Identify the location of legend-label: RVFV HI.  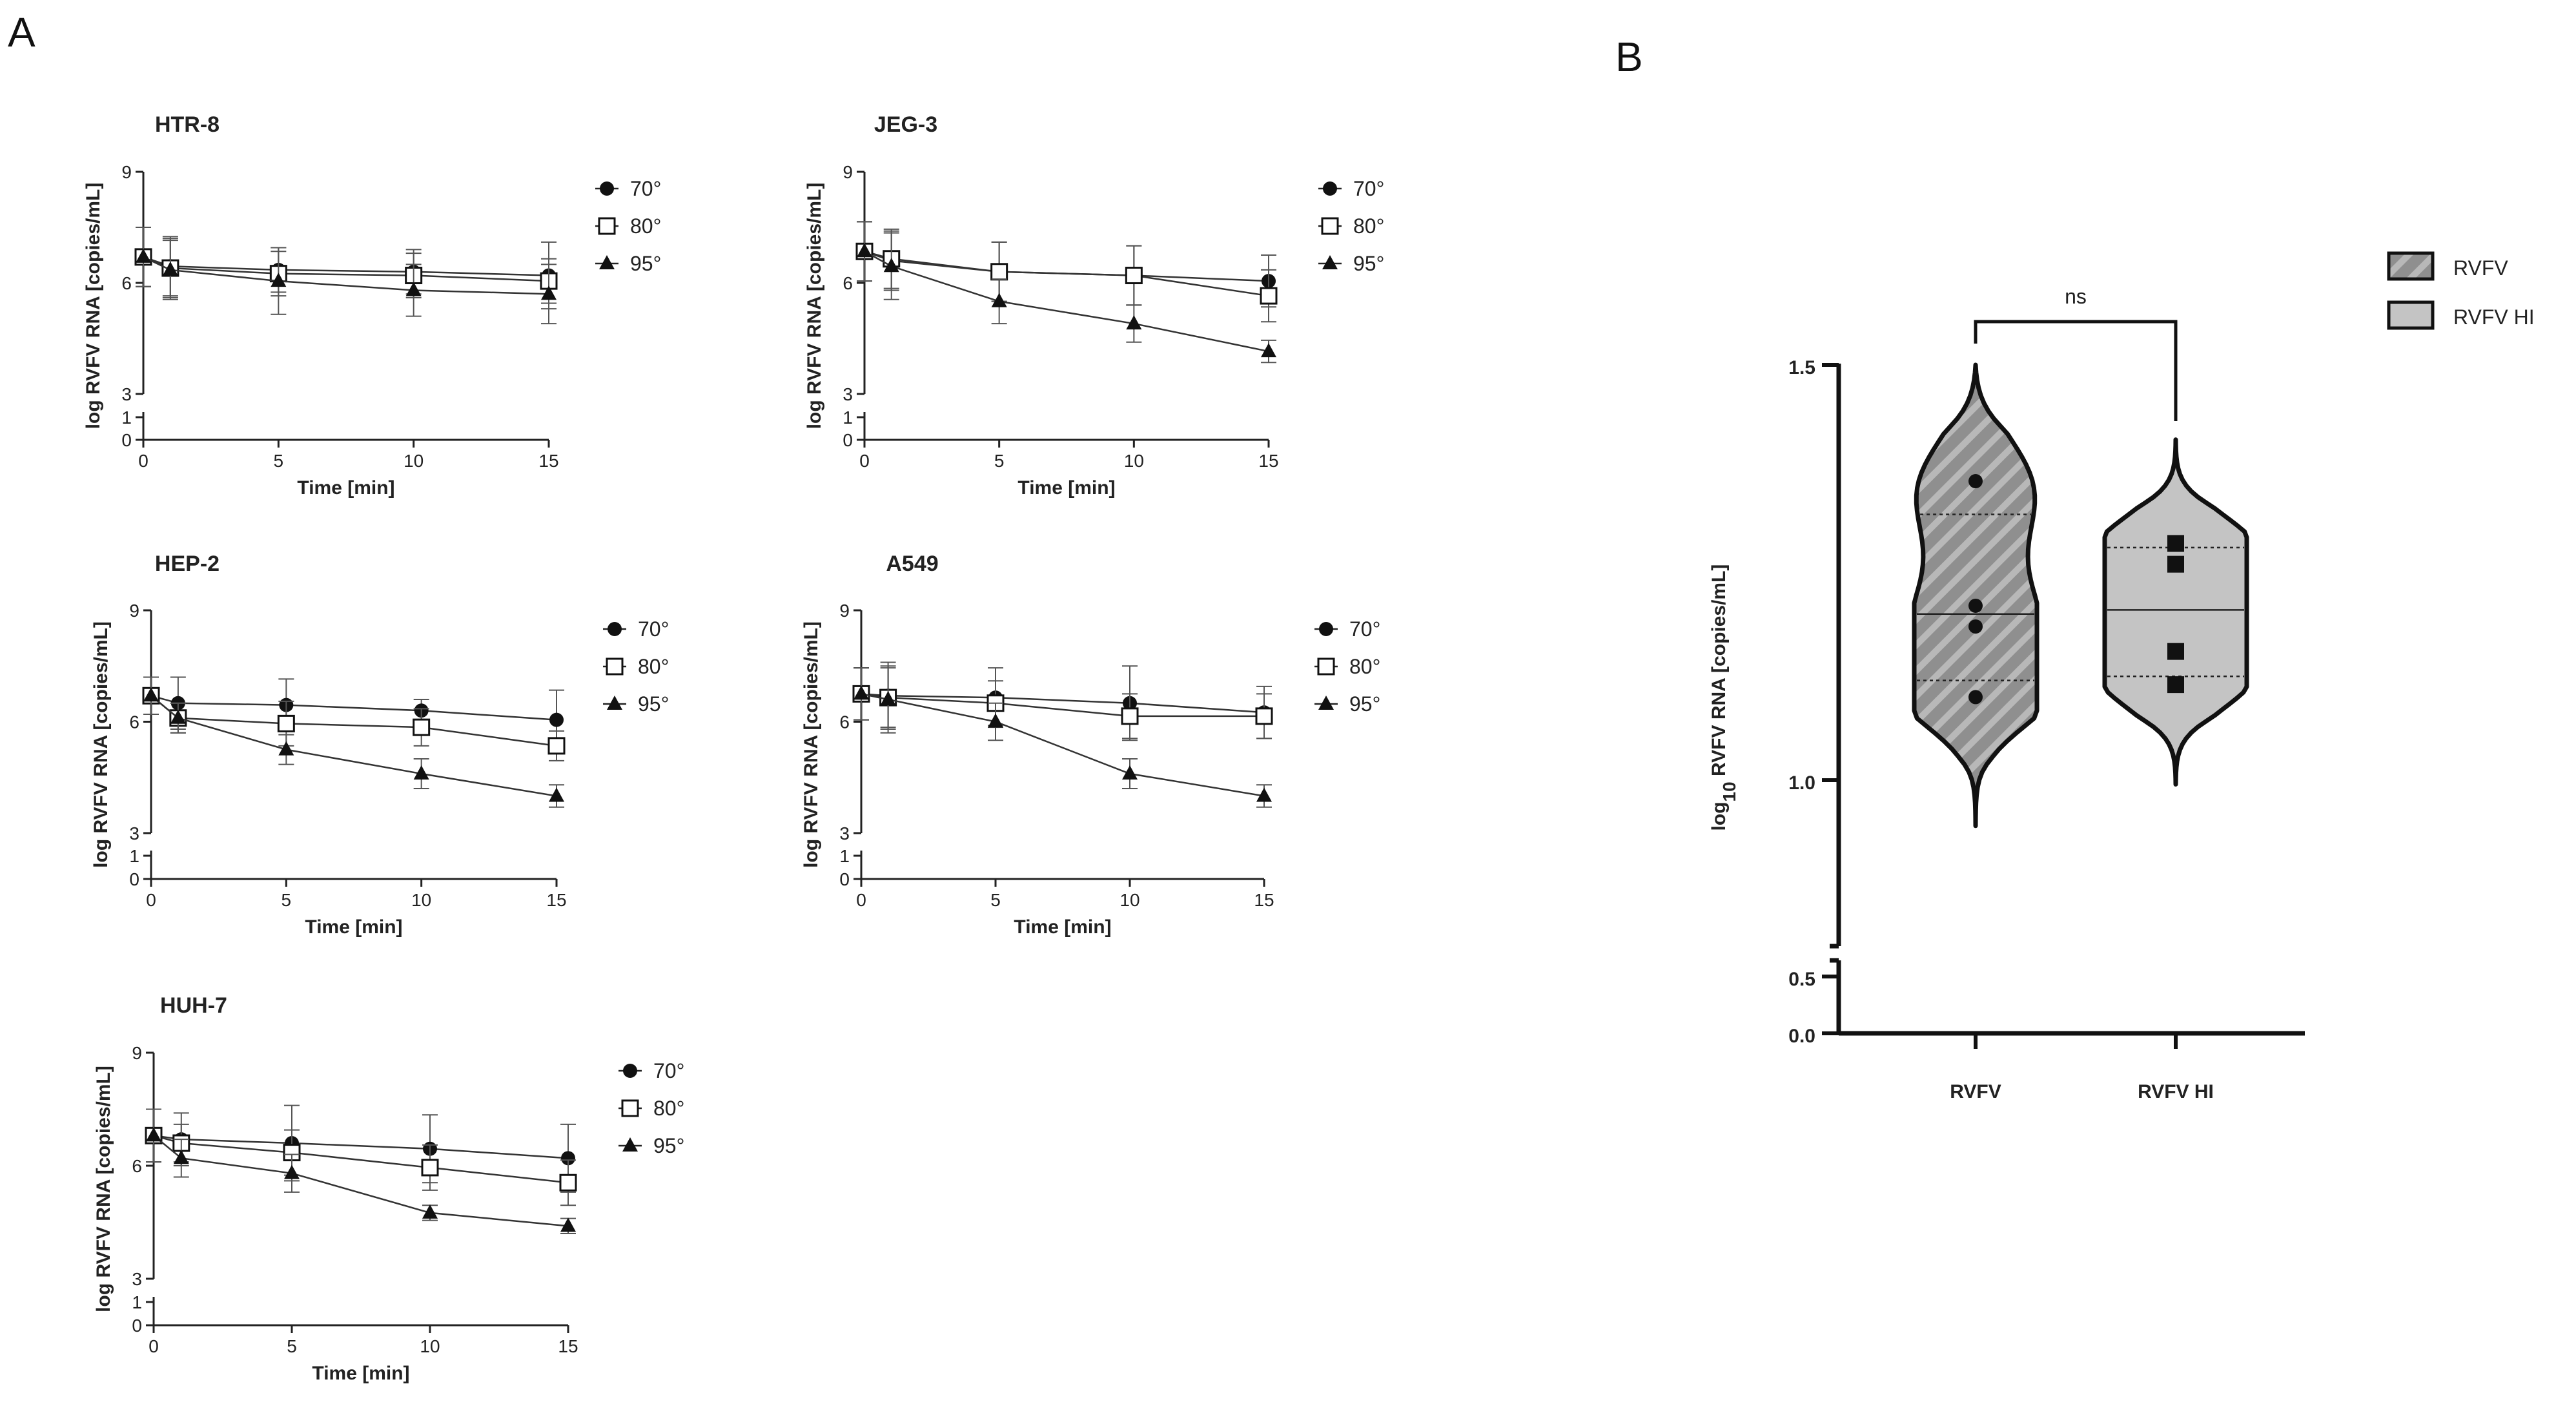
(2494, 317).